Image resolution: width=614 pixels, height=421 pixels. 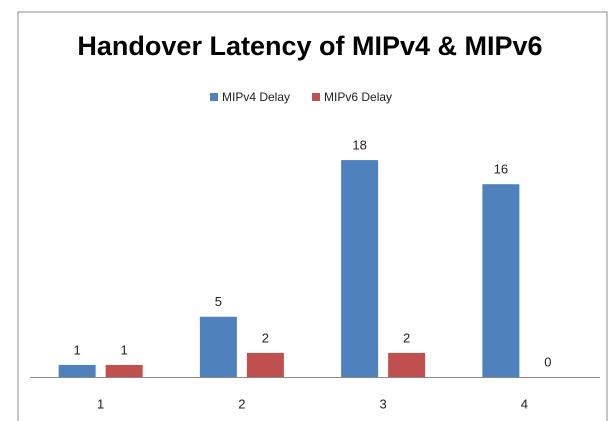 What do you see at coordinates (524, 403) in the screenshot?
I see `x-tick-label: 4` at bounding box center [524, 403].